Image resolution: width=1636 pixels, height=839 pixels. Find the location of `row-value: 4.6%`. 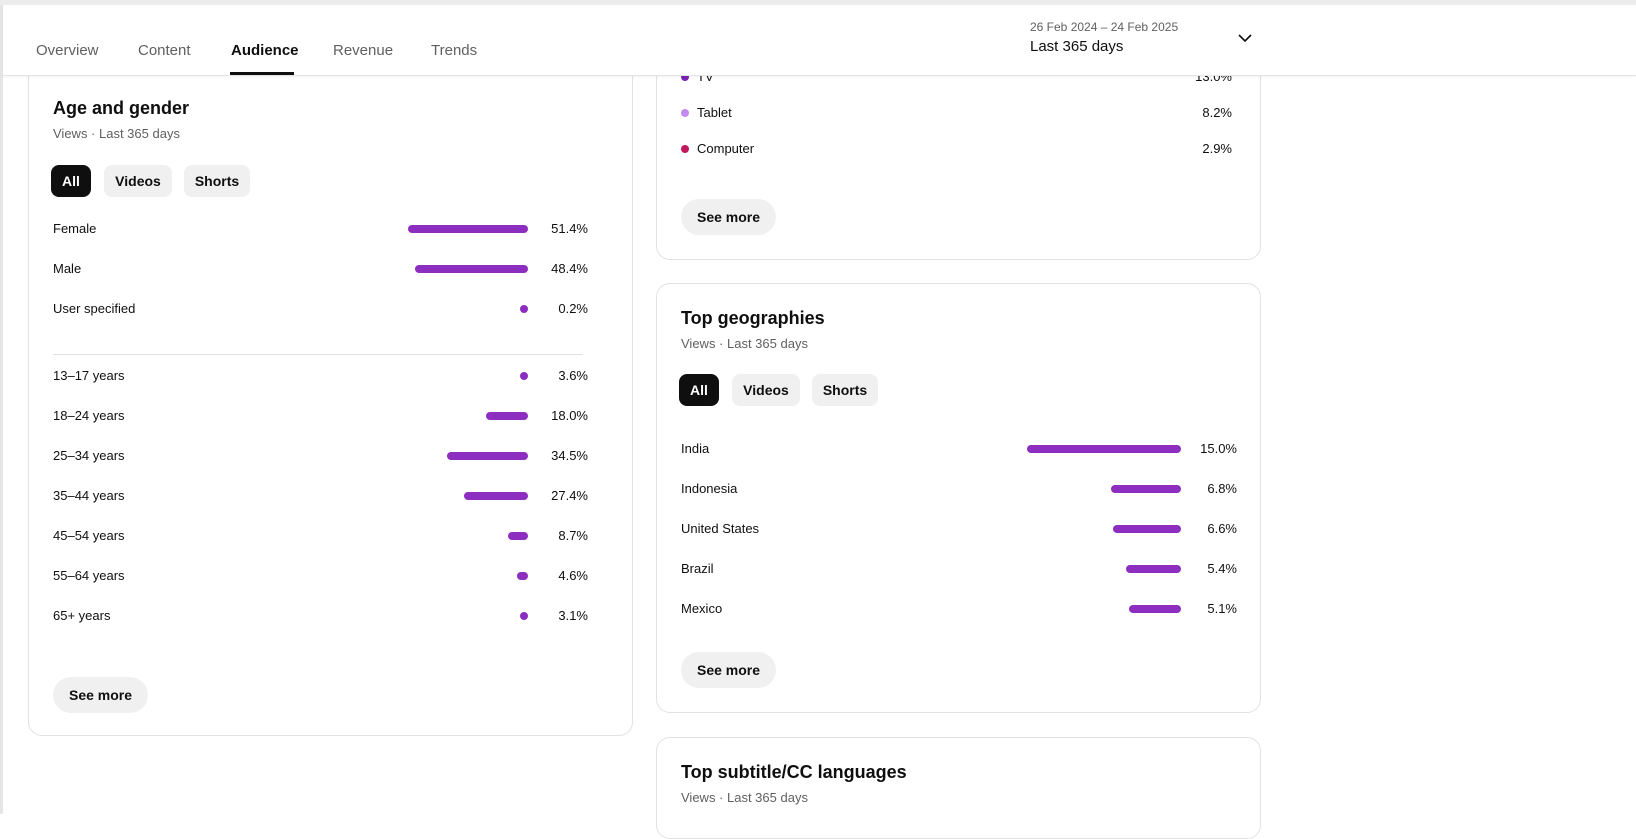

row-value: 4.6% is located at coordinates (573, 575).